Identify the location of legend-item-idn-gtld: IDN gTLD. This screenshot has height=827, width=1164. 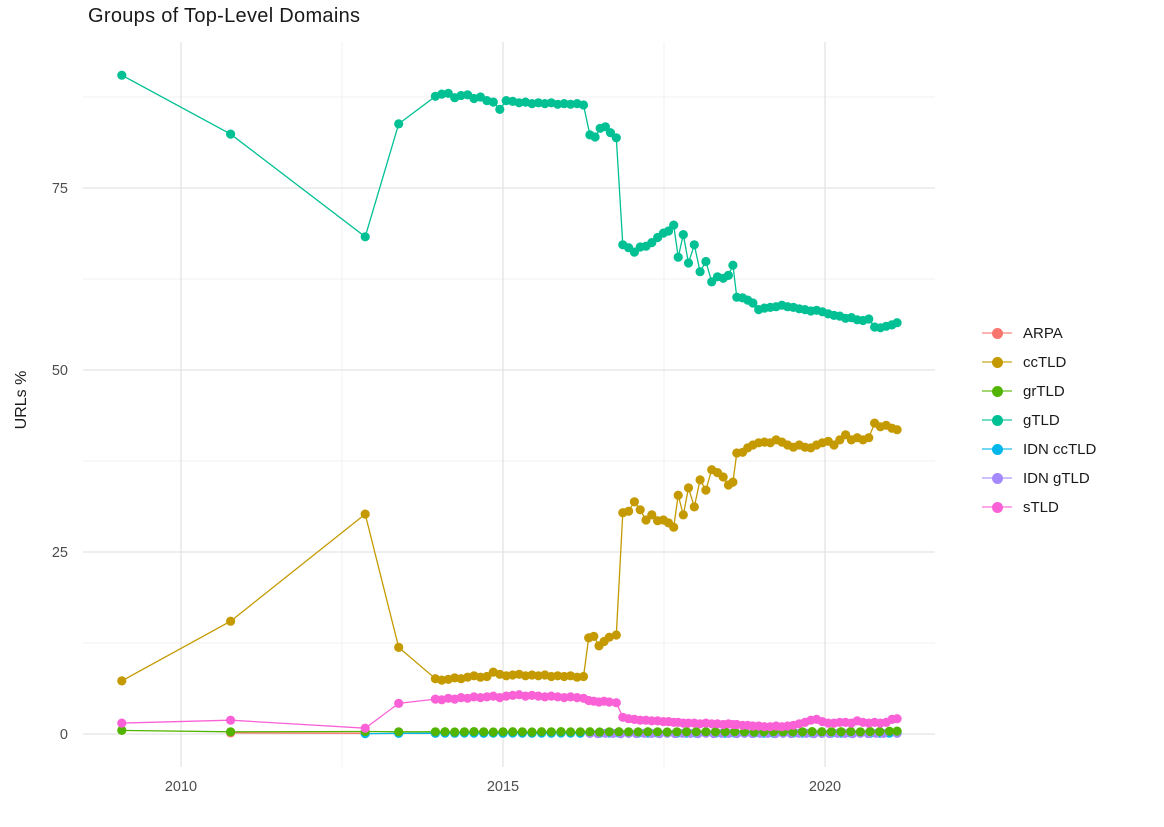
(1039, 478).